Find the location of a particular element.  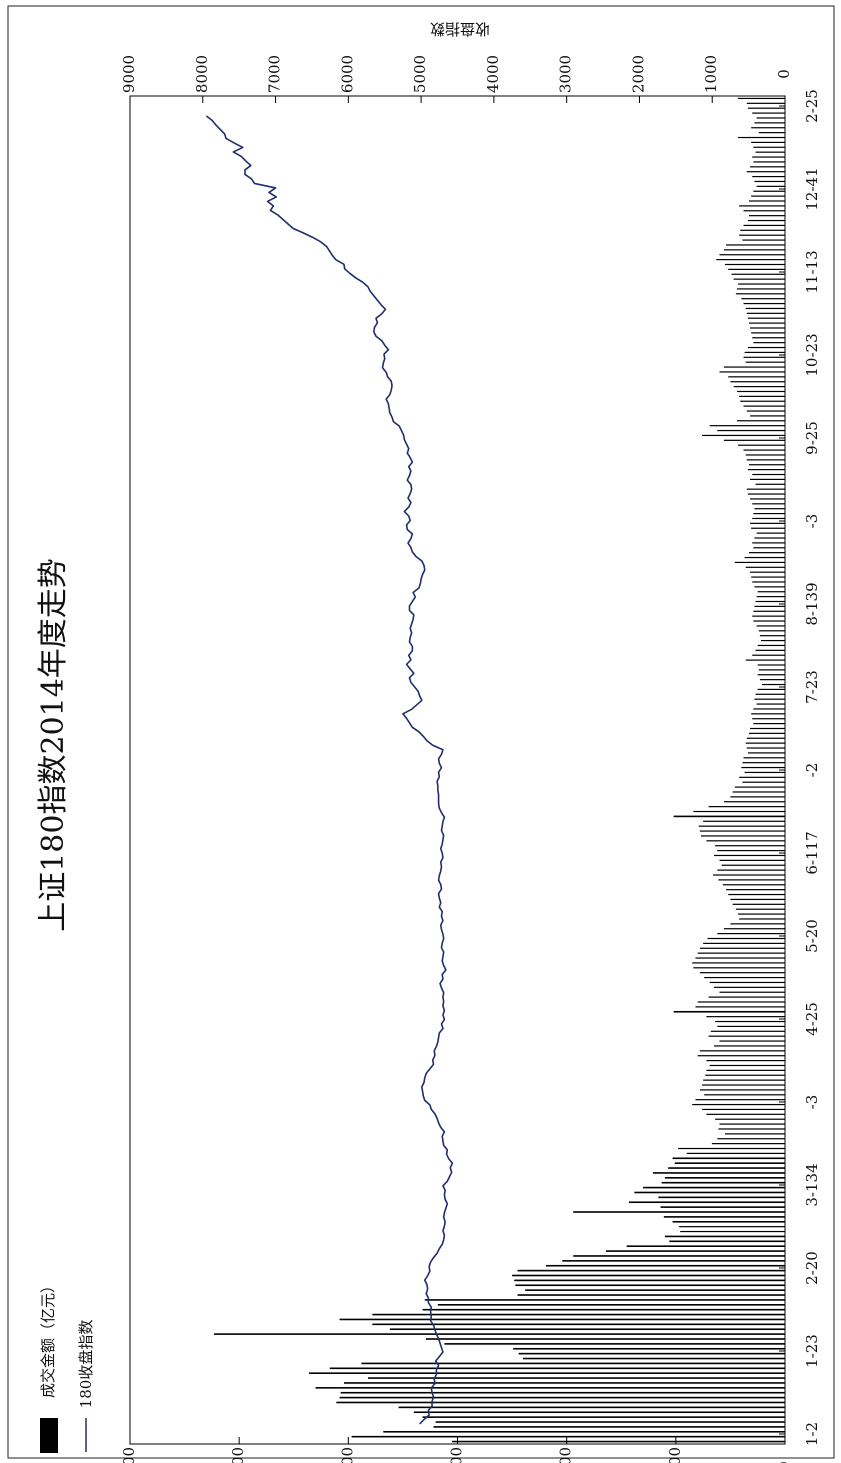

x-axis-tick-label: 7-23 is located at coordinates (812, 687).